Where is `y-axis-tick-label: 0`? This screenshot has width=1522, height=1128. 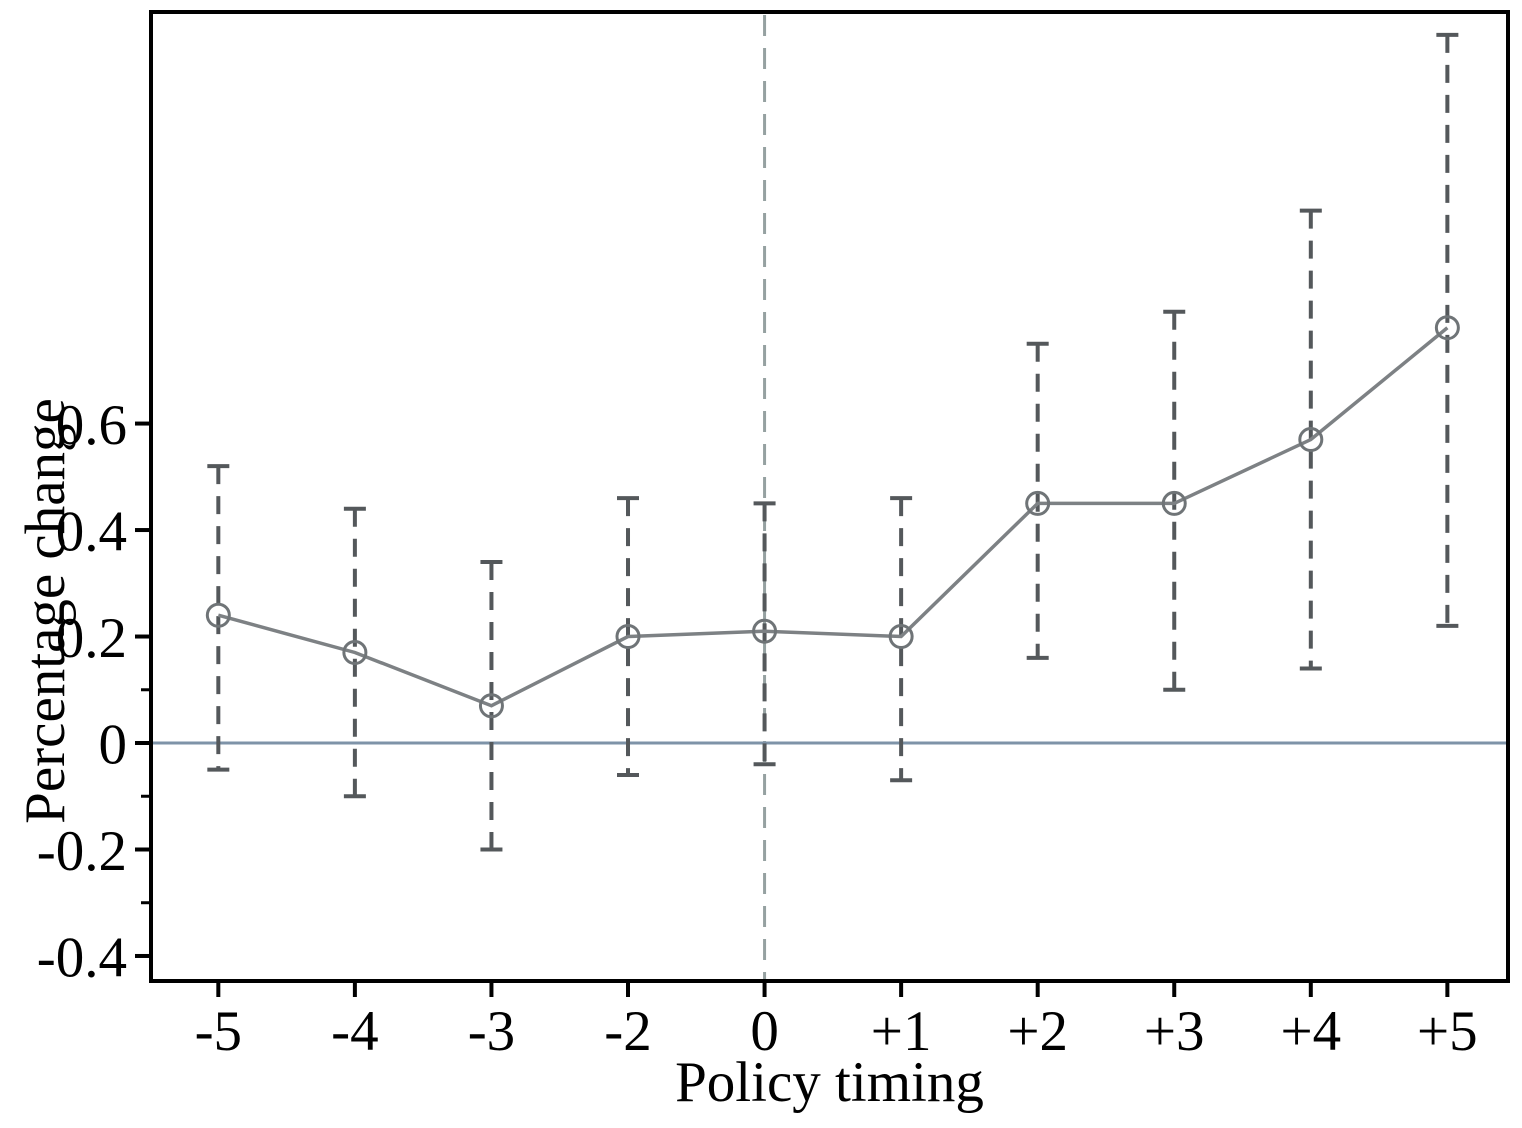
y-axis-tick-label: 0 is located at coordinates (113, 745).